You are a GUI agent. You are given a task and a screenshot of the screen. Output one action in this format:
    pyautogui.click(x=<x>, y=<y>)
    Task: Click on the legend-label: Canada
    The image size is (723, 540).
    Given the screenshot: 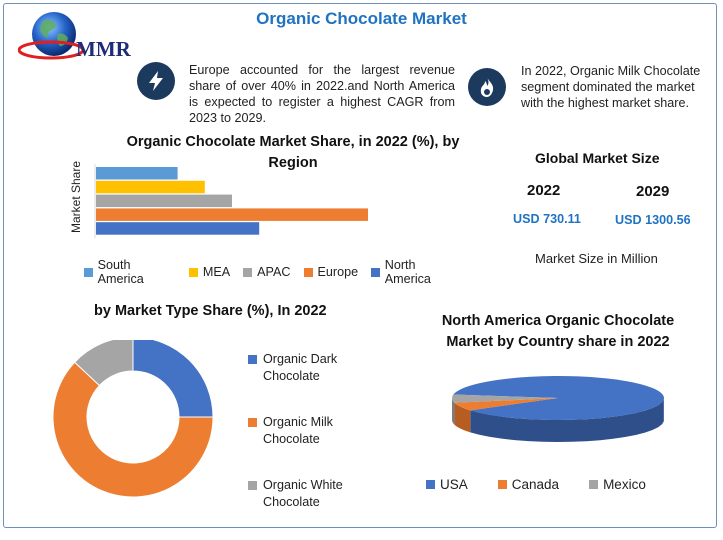 What is the action you would take?
    pyautogui.click(x=535, y=484)
    